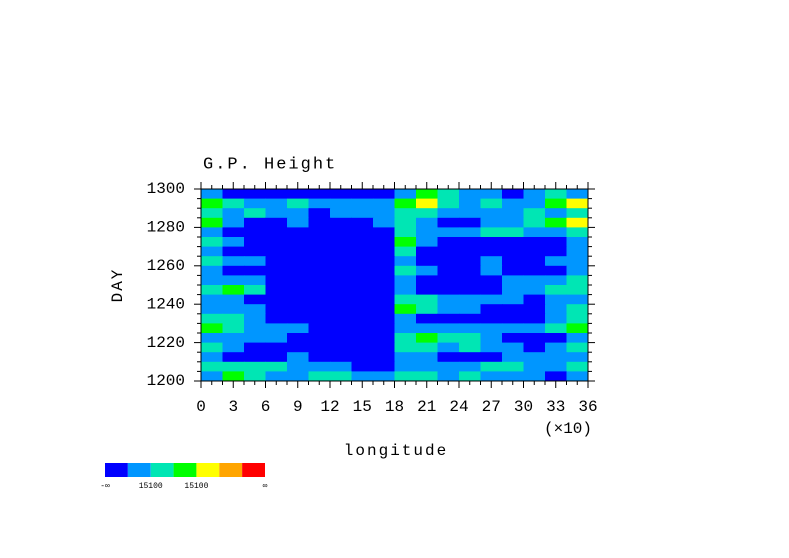 This screenshot has height=558, width=789. I want to click on x-tick-label: 6, so click(266, 407).